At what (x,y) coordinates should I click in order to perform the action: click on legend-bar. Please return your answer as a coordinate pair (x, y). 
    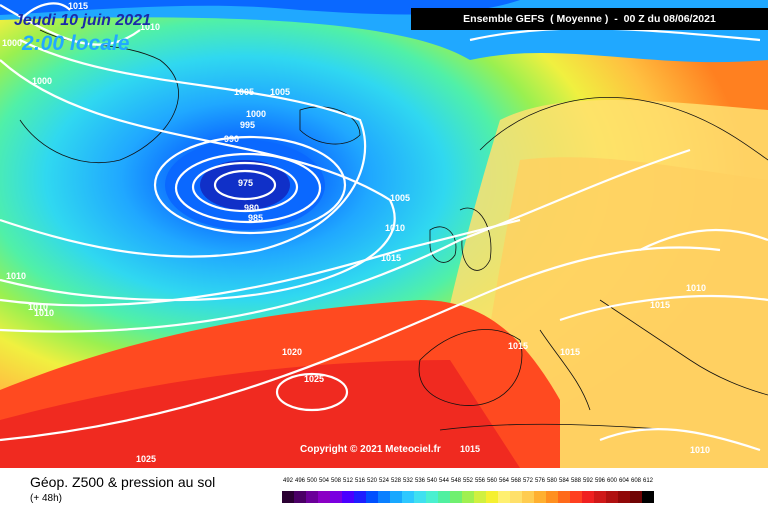
    Looking at the image, I should click on (516, 497).